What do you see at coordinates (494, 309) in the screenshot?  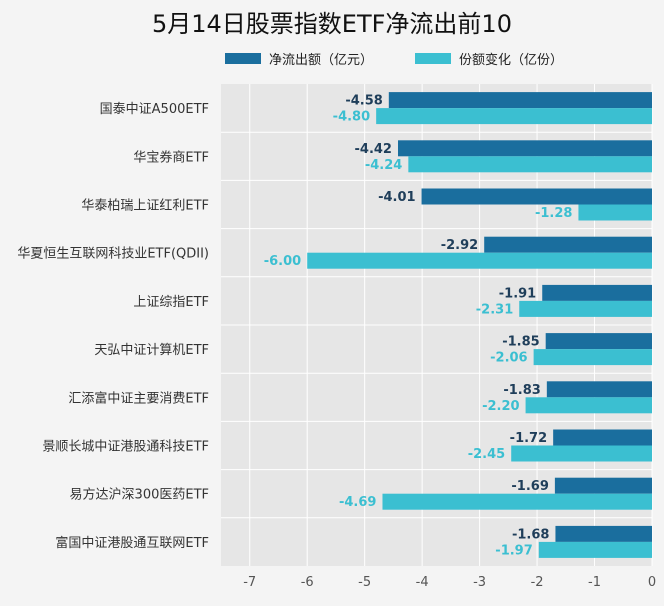 I see `data-label-share-change: -2.31` at bounding box center [494, 309].